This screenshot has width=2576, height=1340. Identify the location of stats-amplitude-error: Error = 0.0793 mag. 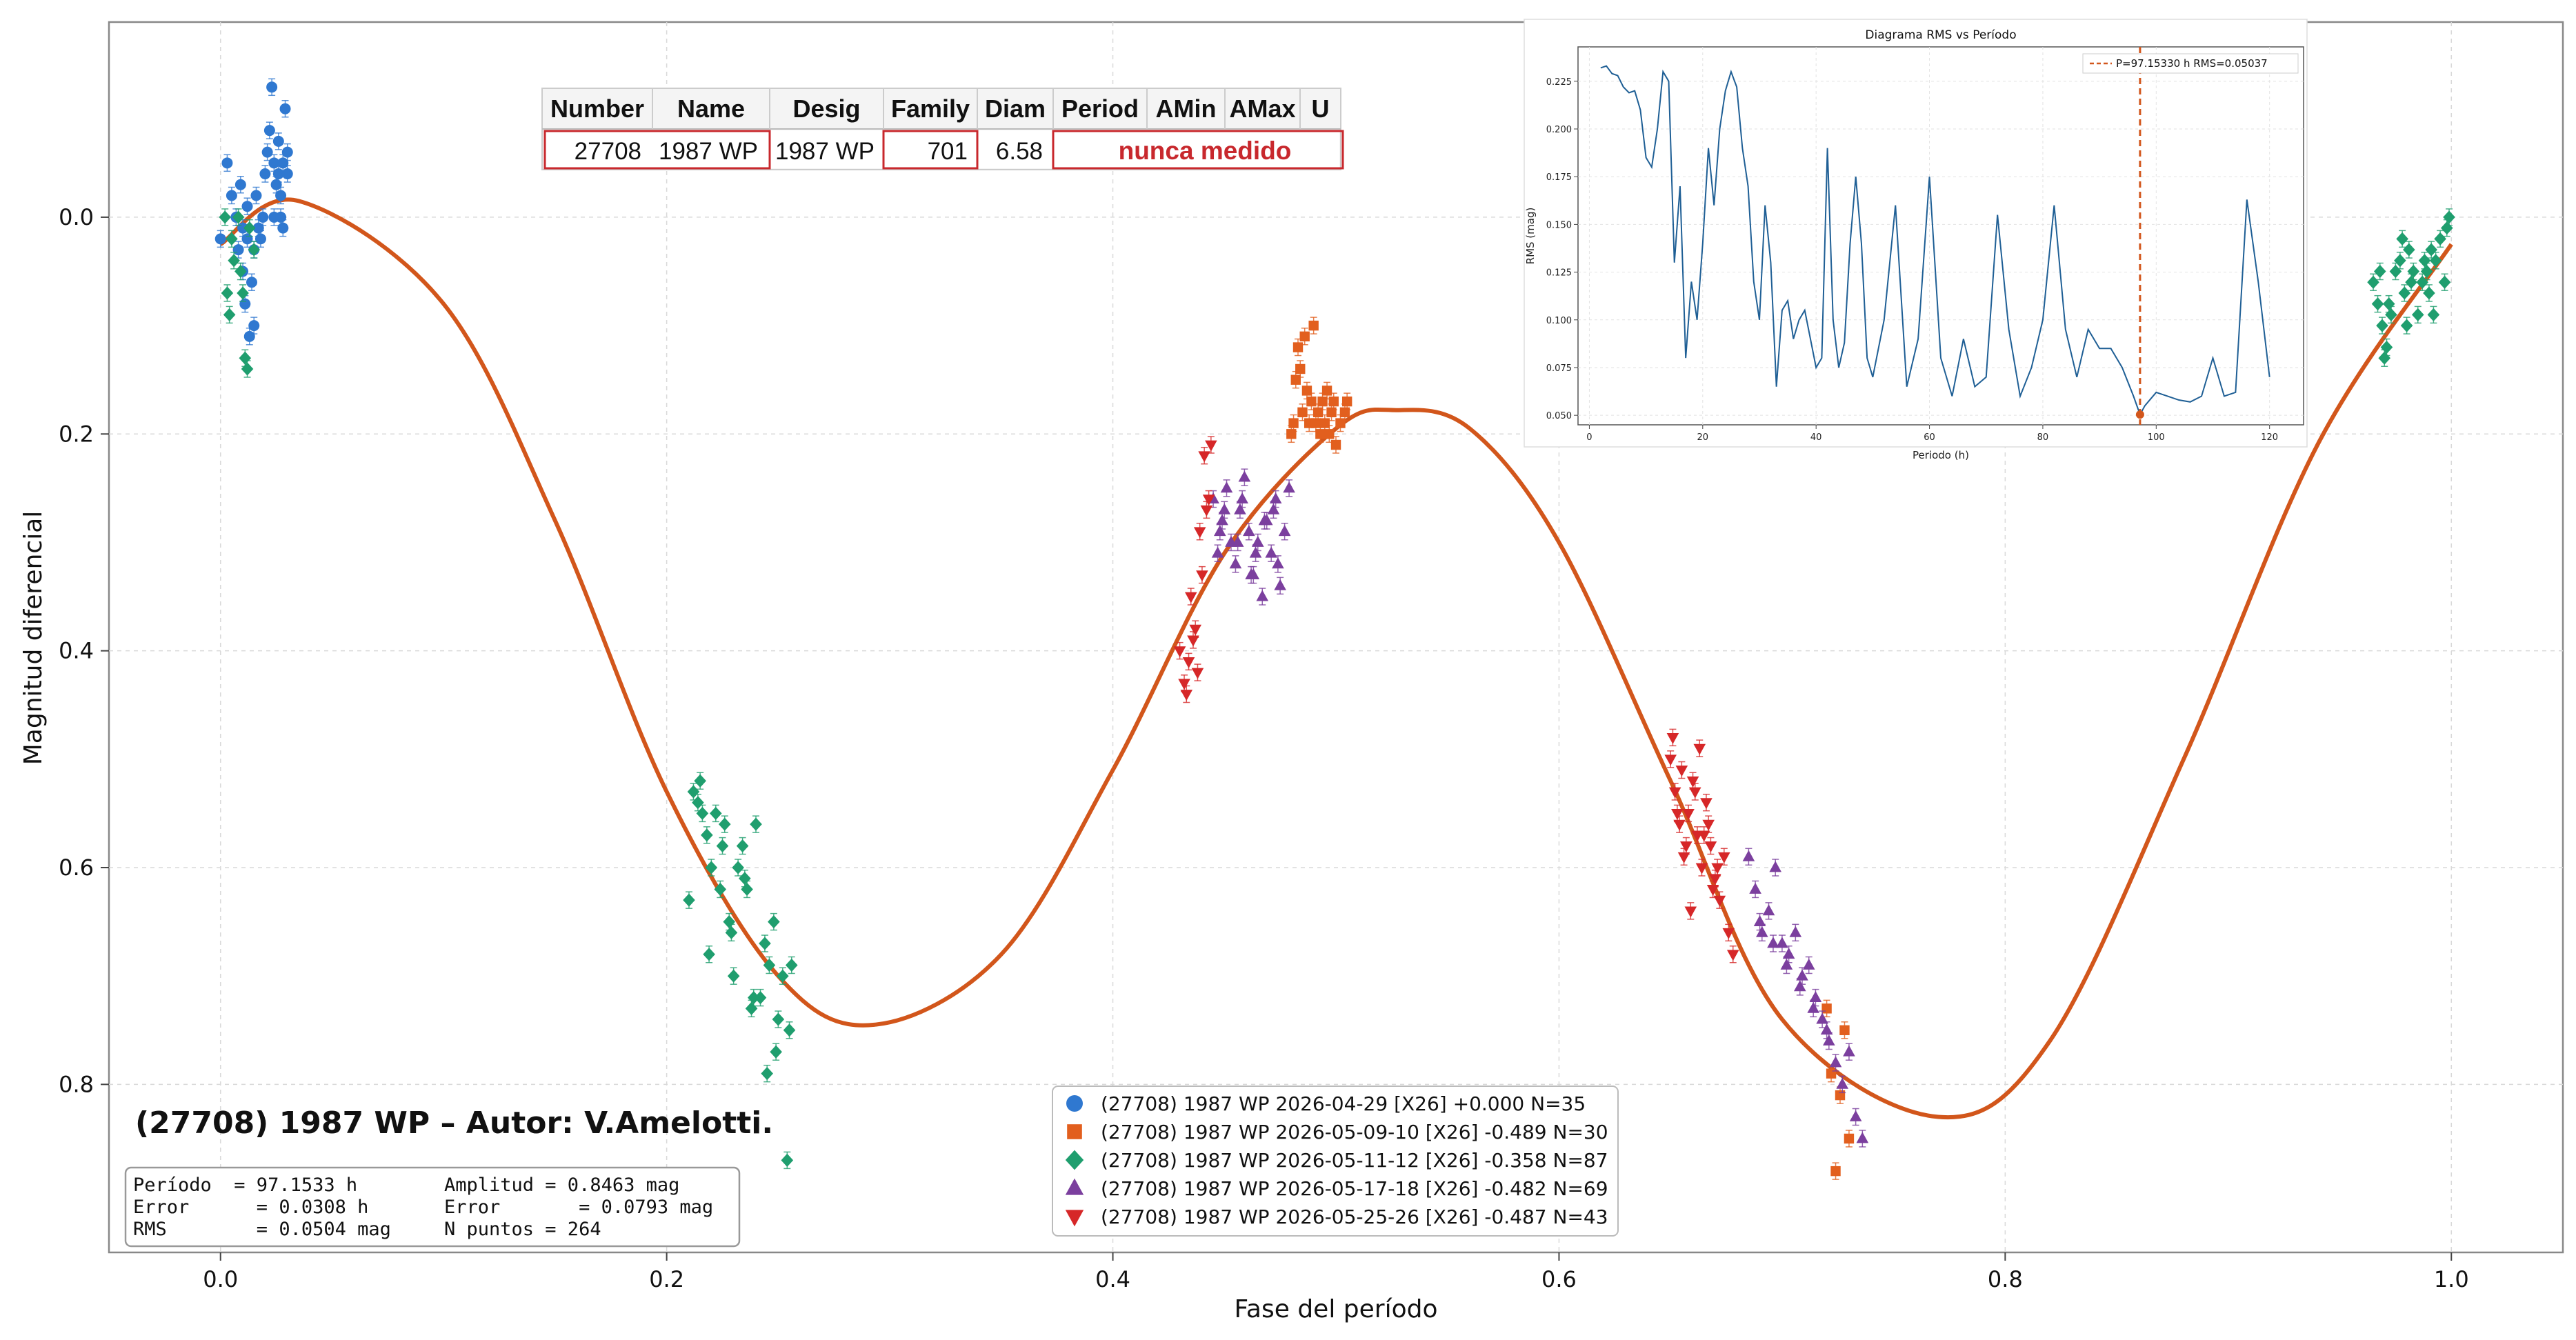
(578, 1207).